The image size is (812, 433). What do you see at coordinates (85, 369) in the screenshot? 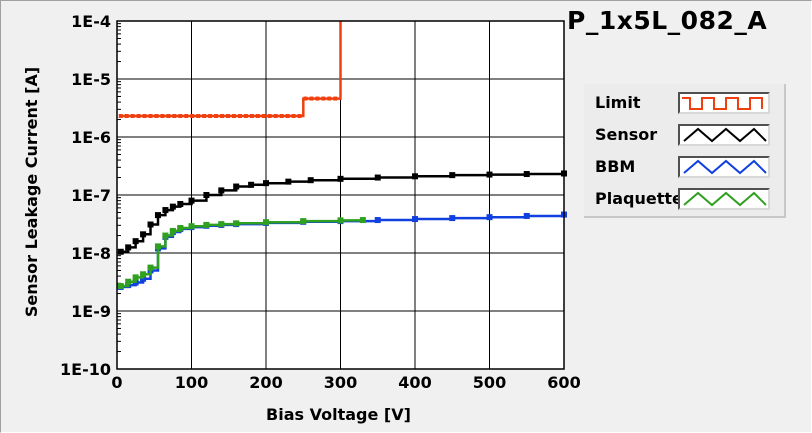
I see `y-tick-label: 1E-10` at bounding box center [85, 369].